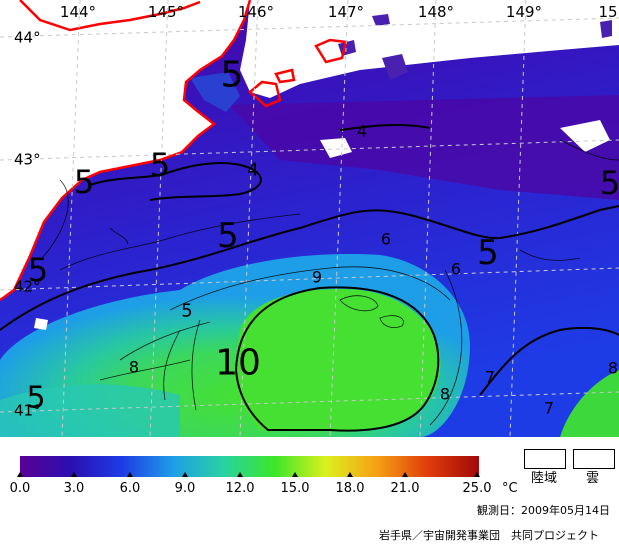 Image resolution: width=619 pixels, height=546 pixels. Describe the element at coordinates (593, 478) in the screenshot. I see `cloud-key-label: 雲` at that location.